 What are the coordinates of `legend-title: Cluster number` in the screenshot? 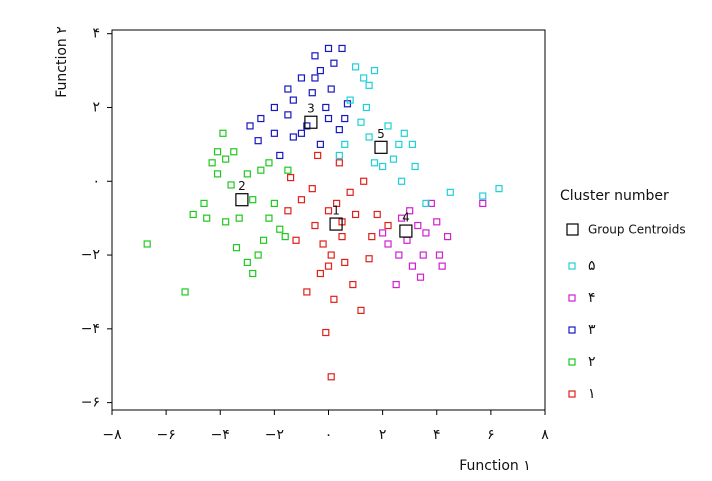 It's located at (614, 196).